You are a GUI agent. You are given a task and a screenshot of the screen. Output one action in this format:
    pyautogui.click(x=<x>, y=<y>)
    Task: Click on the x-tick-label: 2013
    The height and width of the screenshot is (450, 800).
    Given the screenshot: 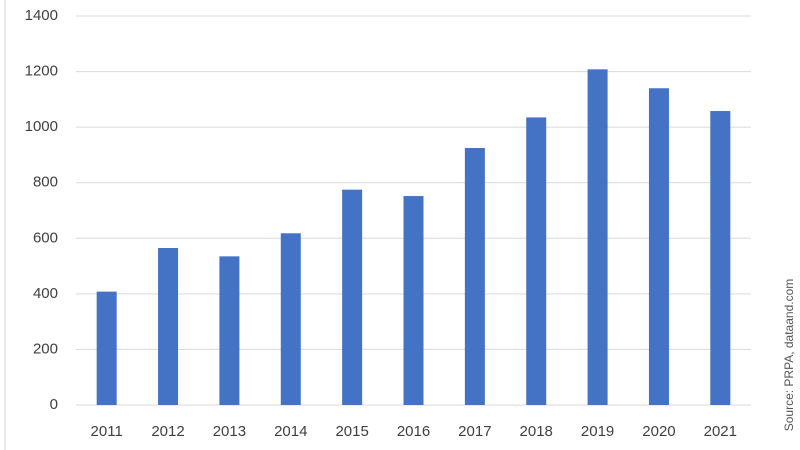 What is the action you would take?
    pyautogui.click(x=229, y=431)
    